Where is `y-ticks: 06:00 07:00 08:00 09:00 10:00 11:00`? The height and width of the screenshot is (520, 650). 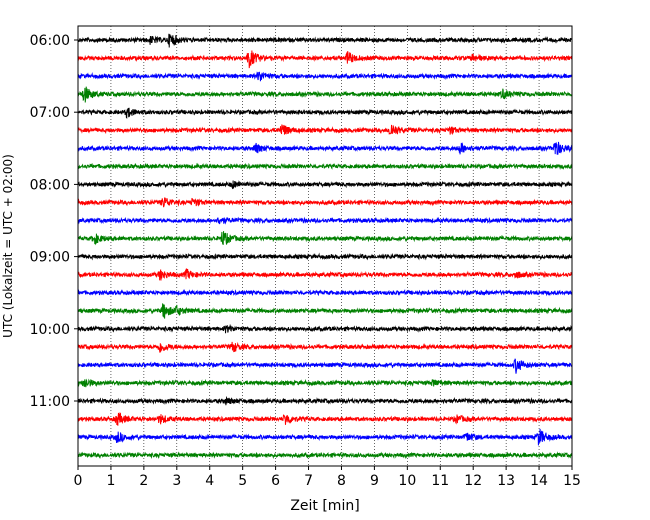
y-ticks: 06:00 07:00 08:00 09:00 10:00 11:00 is located at coordinates (54, 221).